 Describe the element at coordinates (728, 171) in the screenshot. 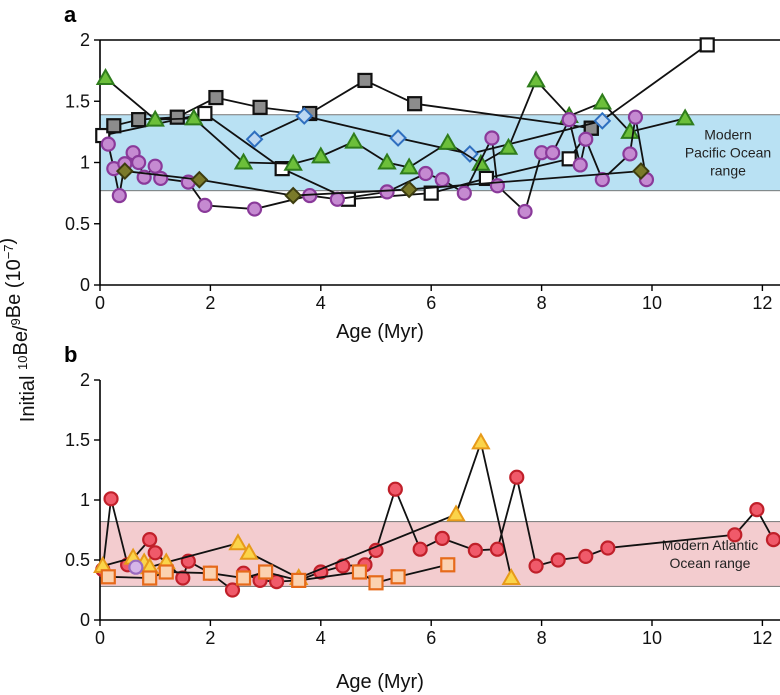

I see `range-label-line: range` at that location.